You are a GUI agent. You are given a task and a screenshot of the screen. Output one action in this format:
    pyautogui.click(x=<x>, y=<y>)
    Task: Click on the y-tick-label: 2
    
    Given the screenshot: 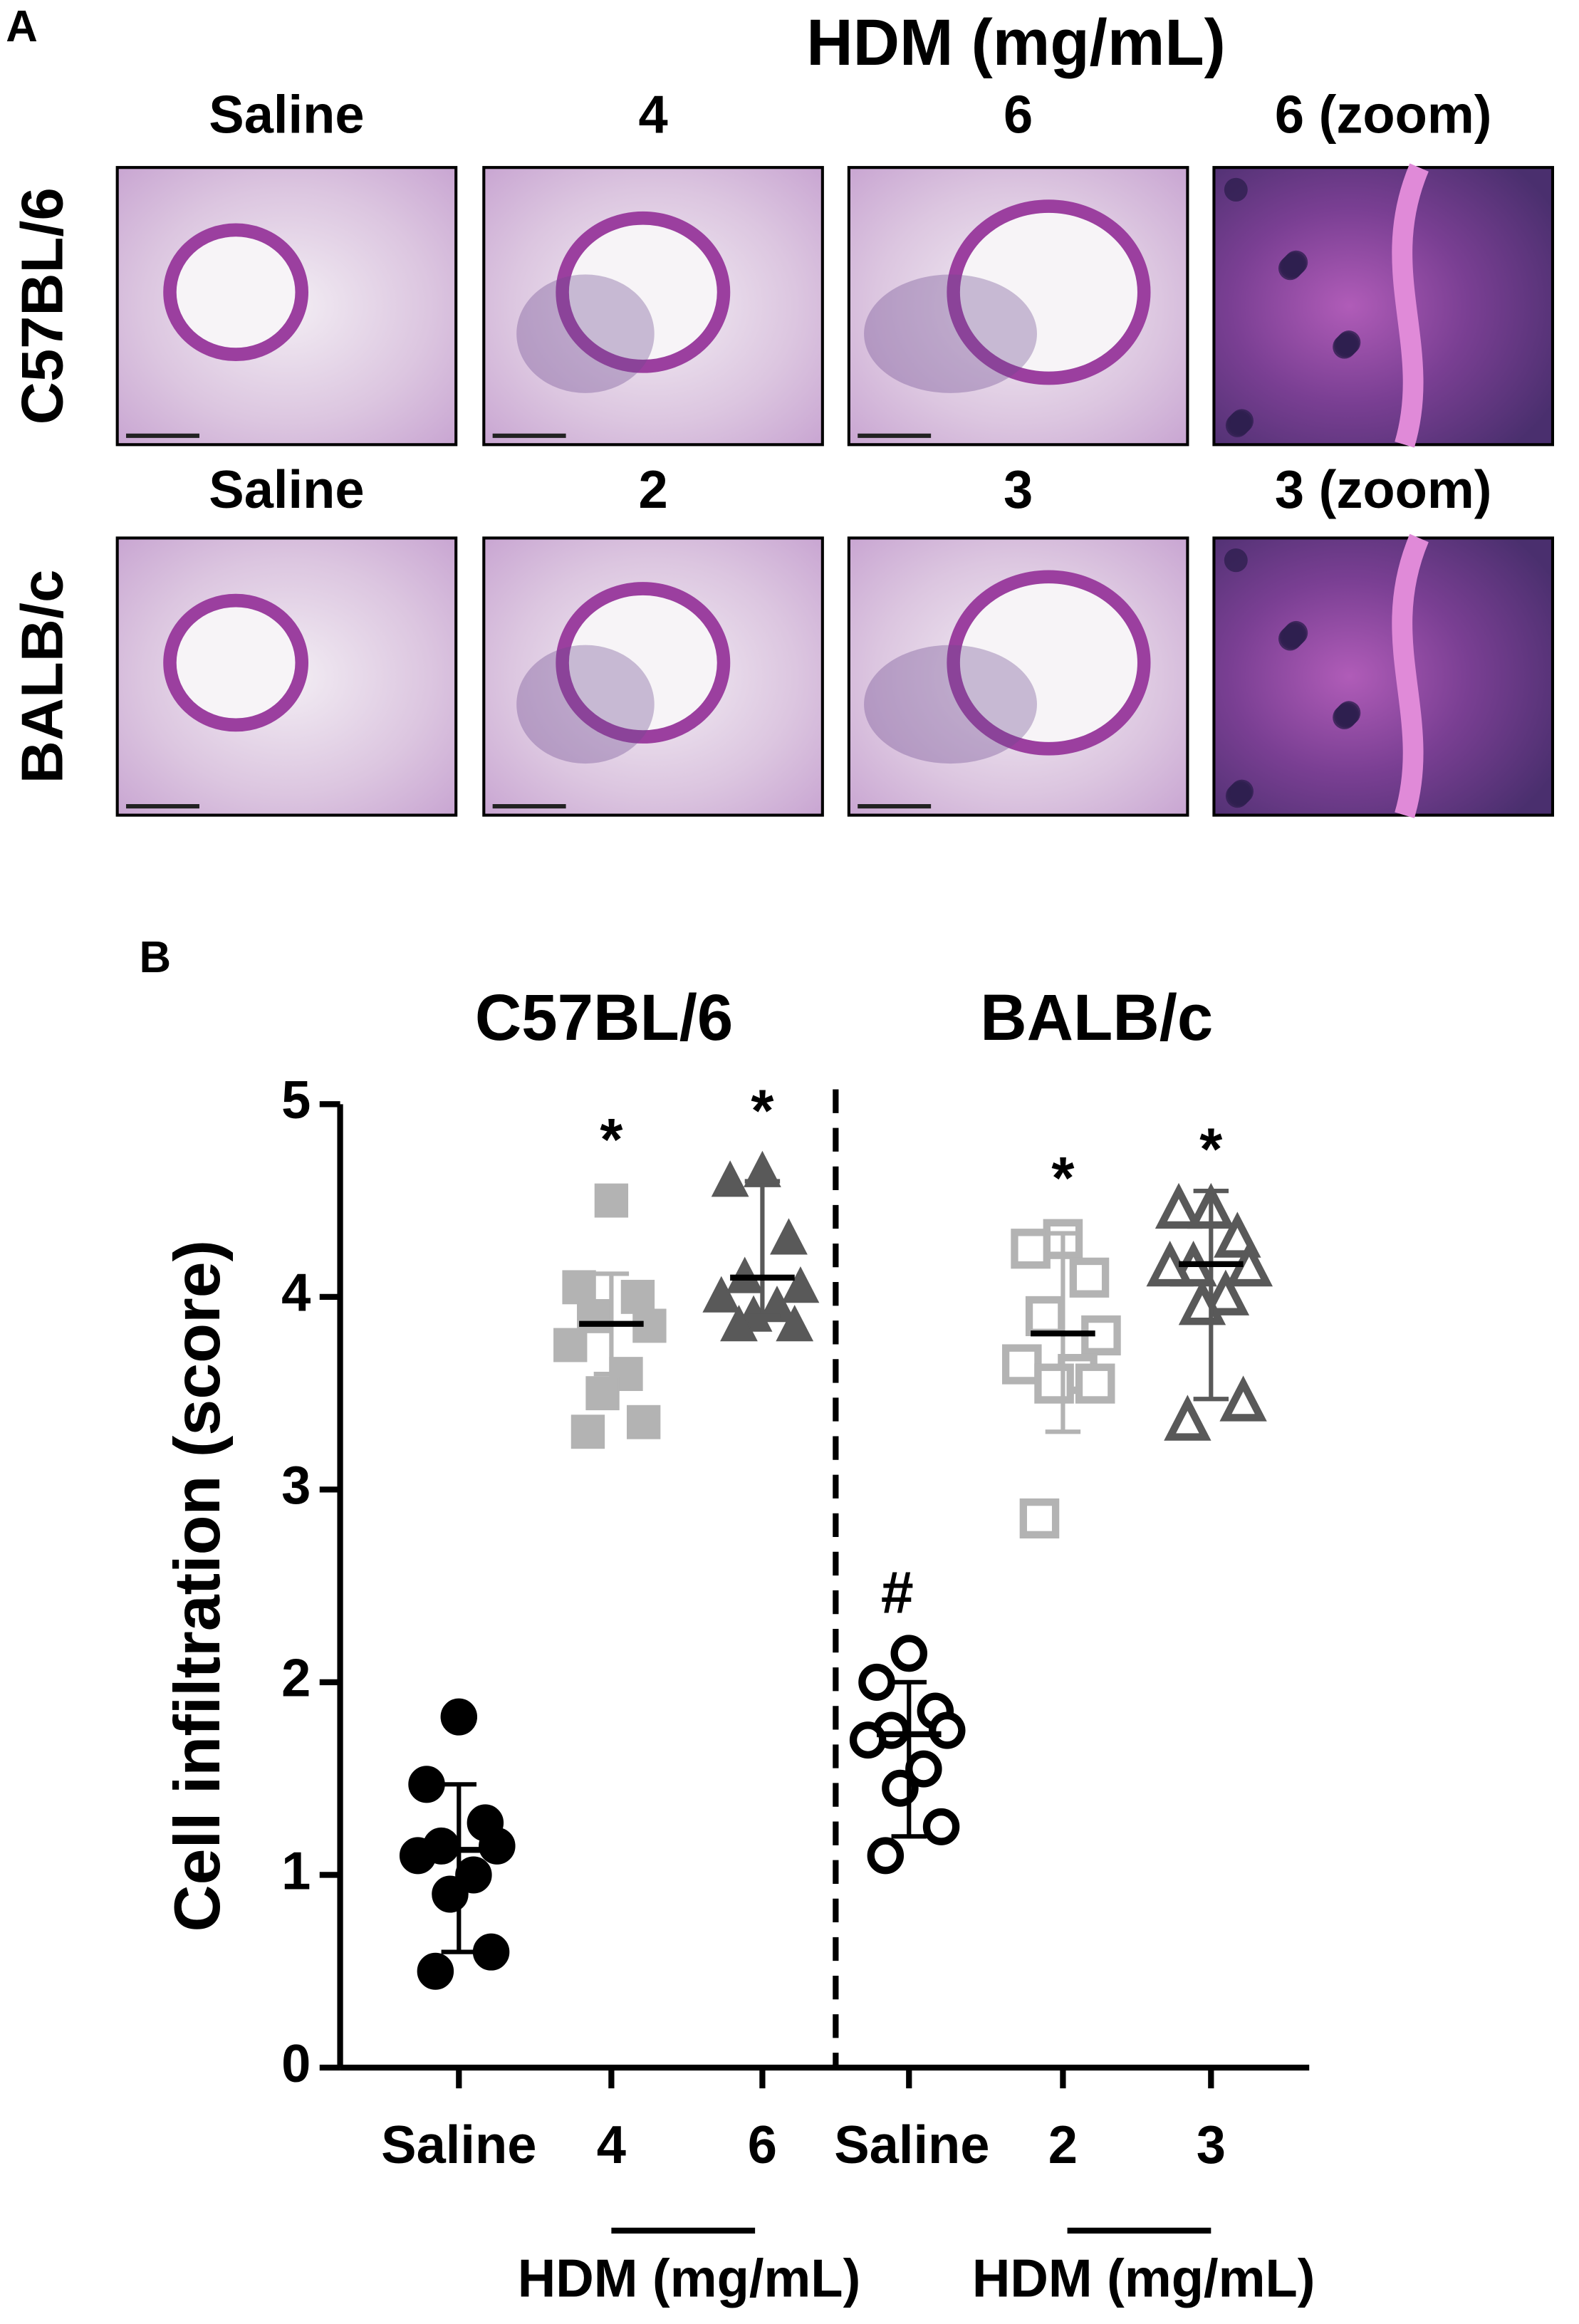 What is the action you would take?
    pyautogui.click(x=296, y=1677)
    